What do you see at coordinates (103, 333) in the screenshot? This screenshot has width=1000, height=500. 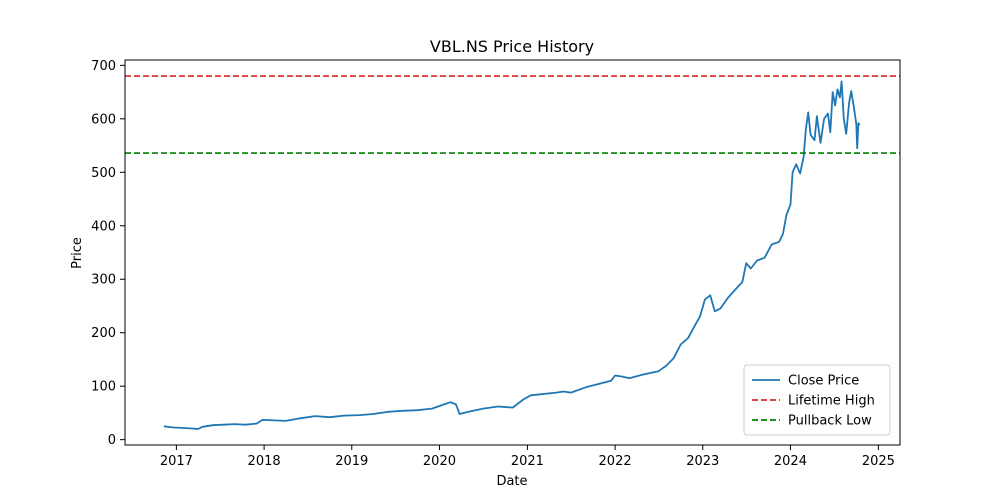 I see `y-tick-label: 200` at bounding box center [103, 333].